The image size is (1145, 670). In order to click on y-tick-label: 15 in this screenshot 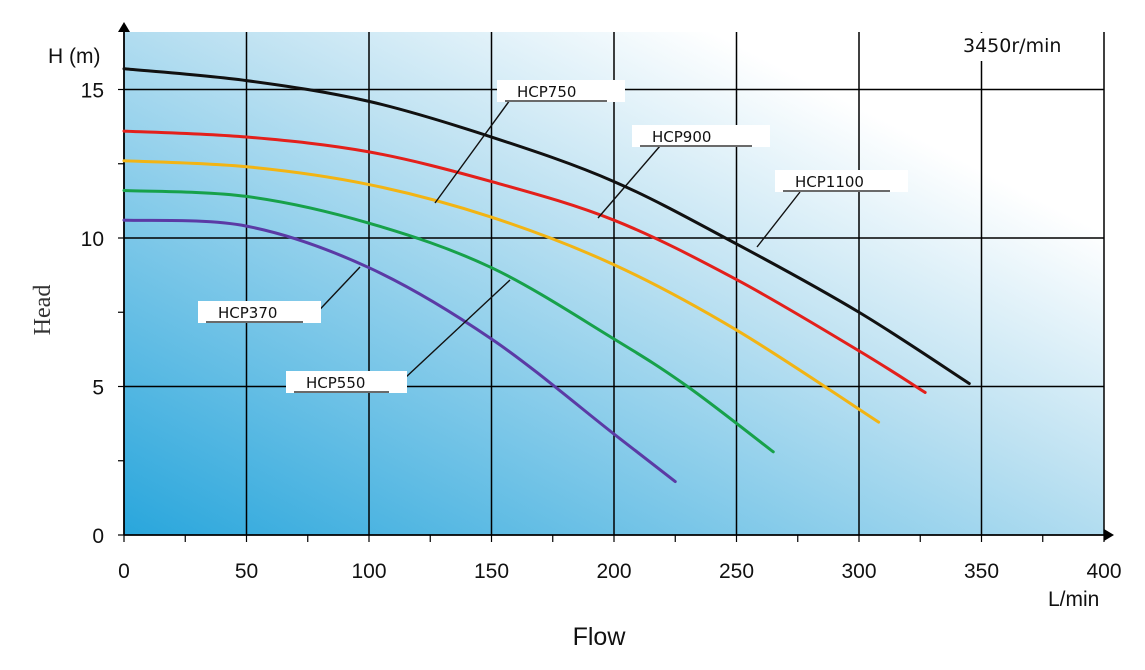, I will do `click(92, 91)`.